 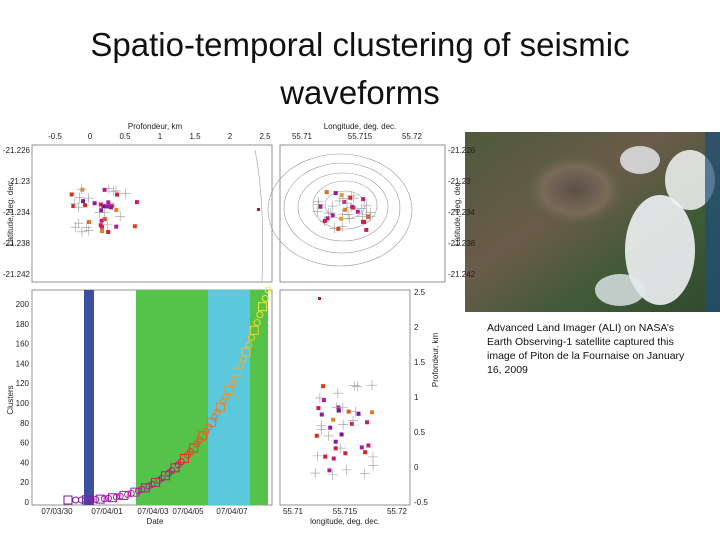 What do you see at coordinates (23, 403) in the screenshot?
I see `y-tick-label: 100` at bounding box center [23, 403].